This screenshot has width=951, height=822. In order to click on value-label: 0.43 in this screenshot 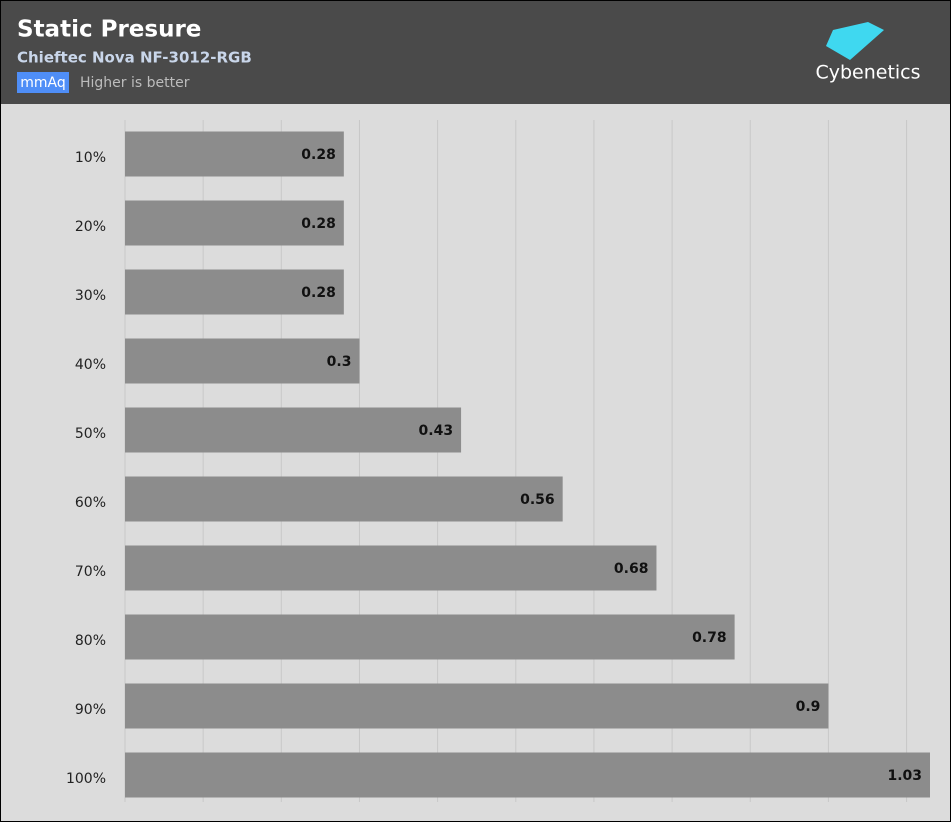, I will do `click(436, 431)`.